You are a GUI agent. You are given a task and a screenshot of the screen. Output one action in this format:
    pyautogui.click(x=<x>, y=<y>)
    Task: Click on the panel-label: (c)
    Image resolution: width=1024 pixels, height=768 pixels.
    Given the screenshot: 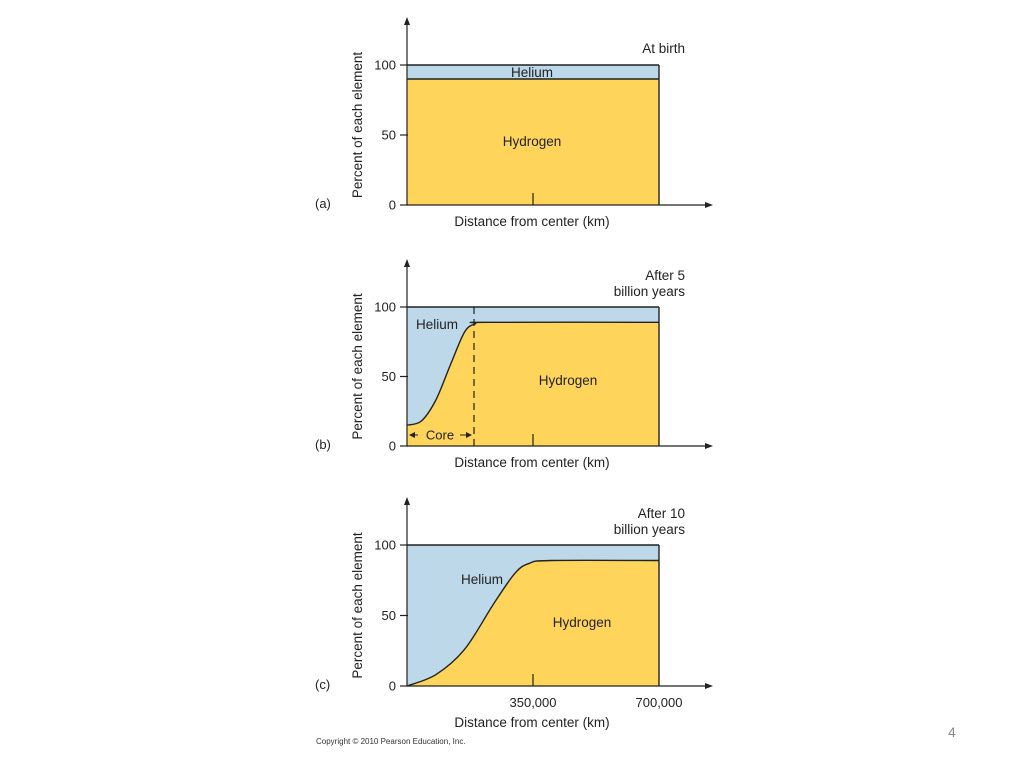 What is the action you would take?
    pyautogui.click(x=322, y=684)
    